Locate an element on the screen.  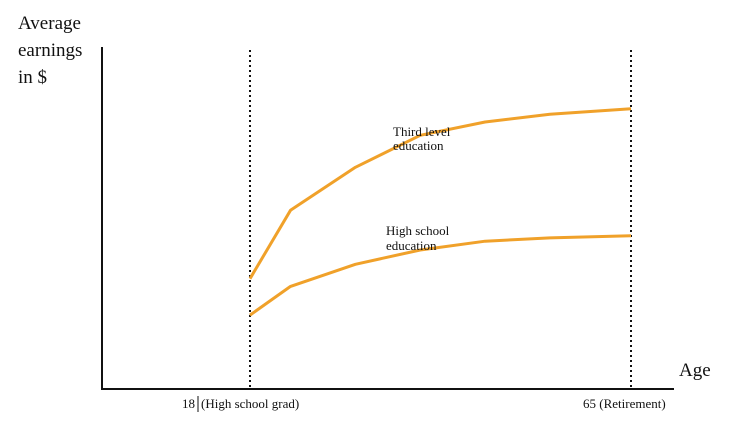
series-line-high-school is located at coordinates (440, 275).